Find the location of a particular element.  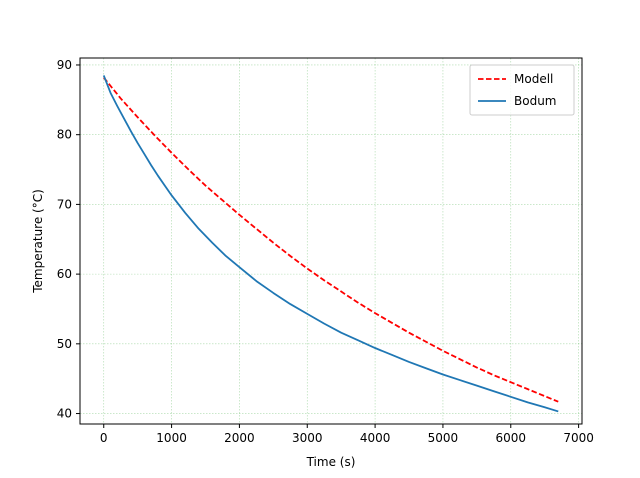

x-tick-label: 2000 is located at coordinates (239, 438).